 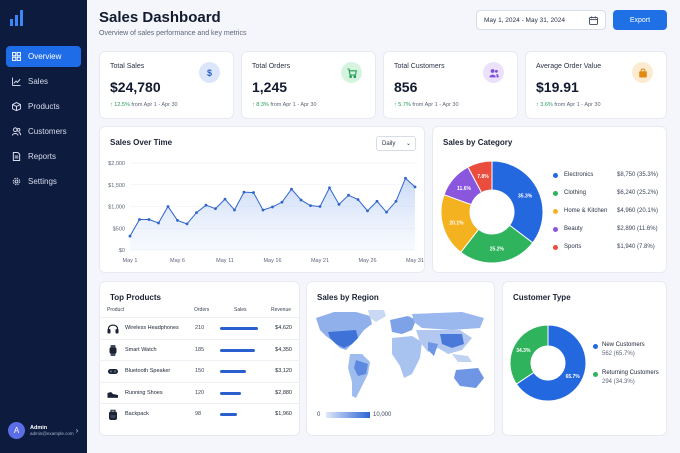 What do you see at coordinates (483, 177) in the screenshot?
I see `slice-percent-label: 7.8%` at bounding box center [483, 177].